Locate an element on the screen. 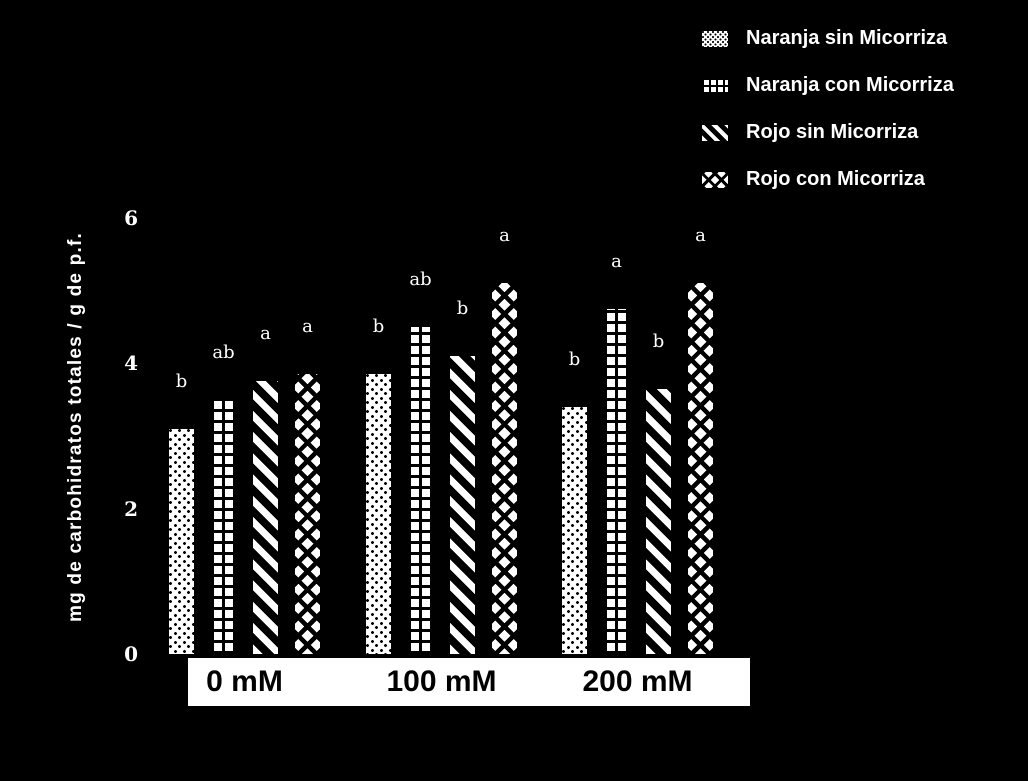 This screenshot has height=781, width=1028. bar-rojo-sin-micorriza-200-mm is located at coordinates (658, 521).